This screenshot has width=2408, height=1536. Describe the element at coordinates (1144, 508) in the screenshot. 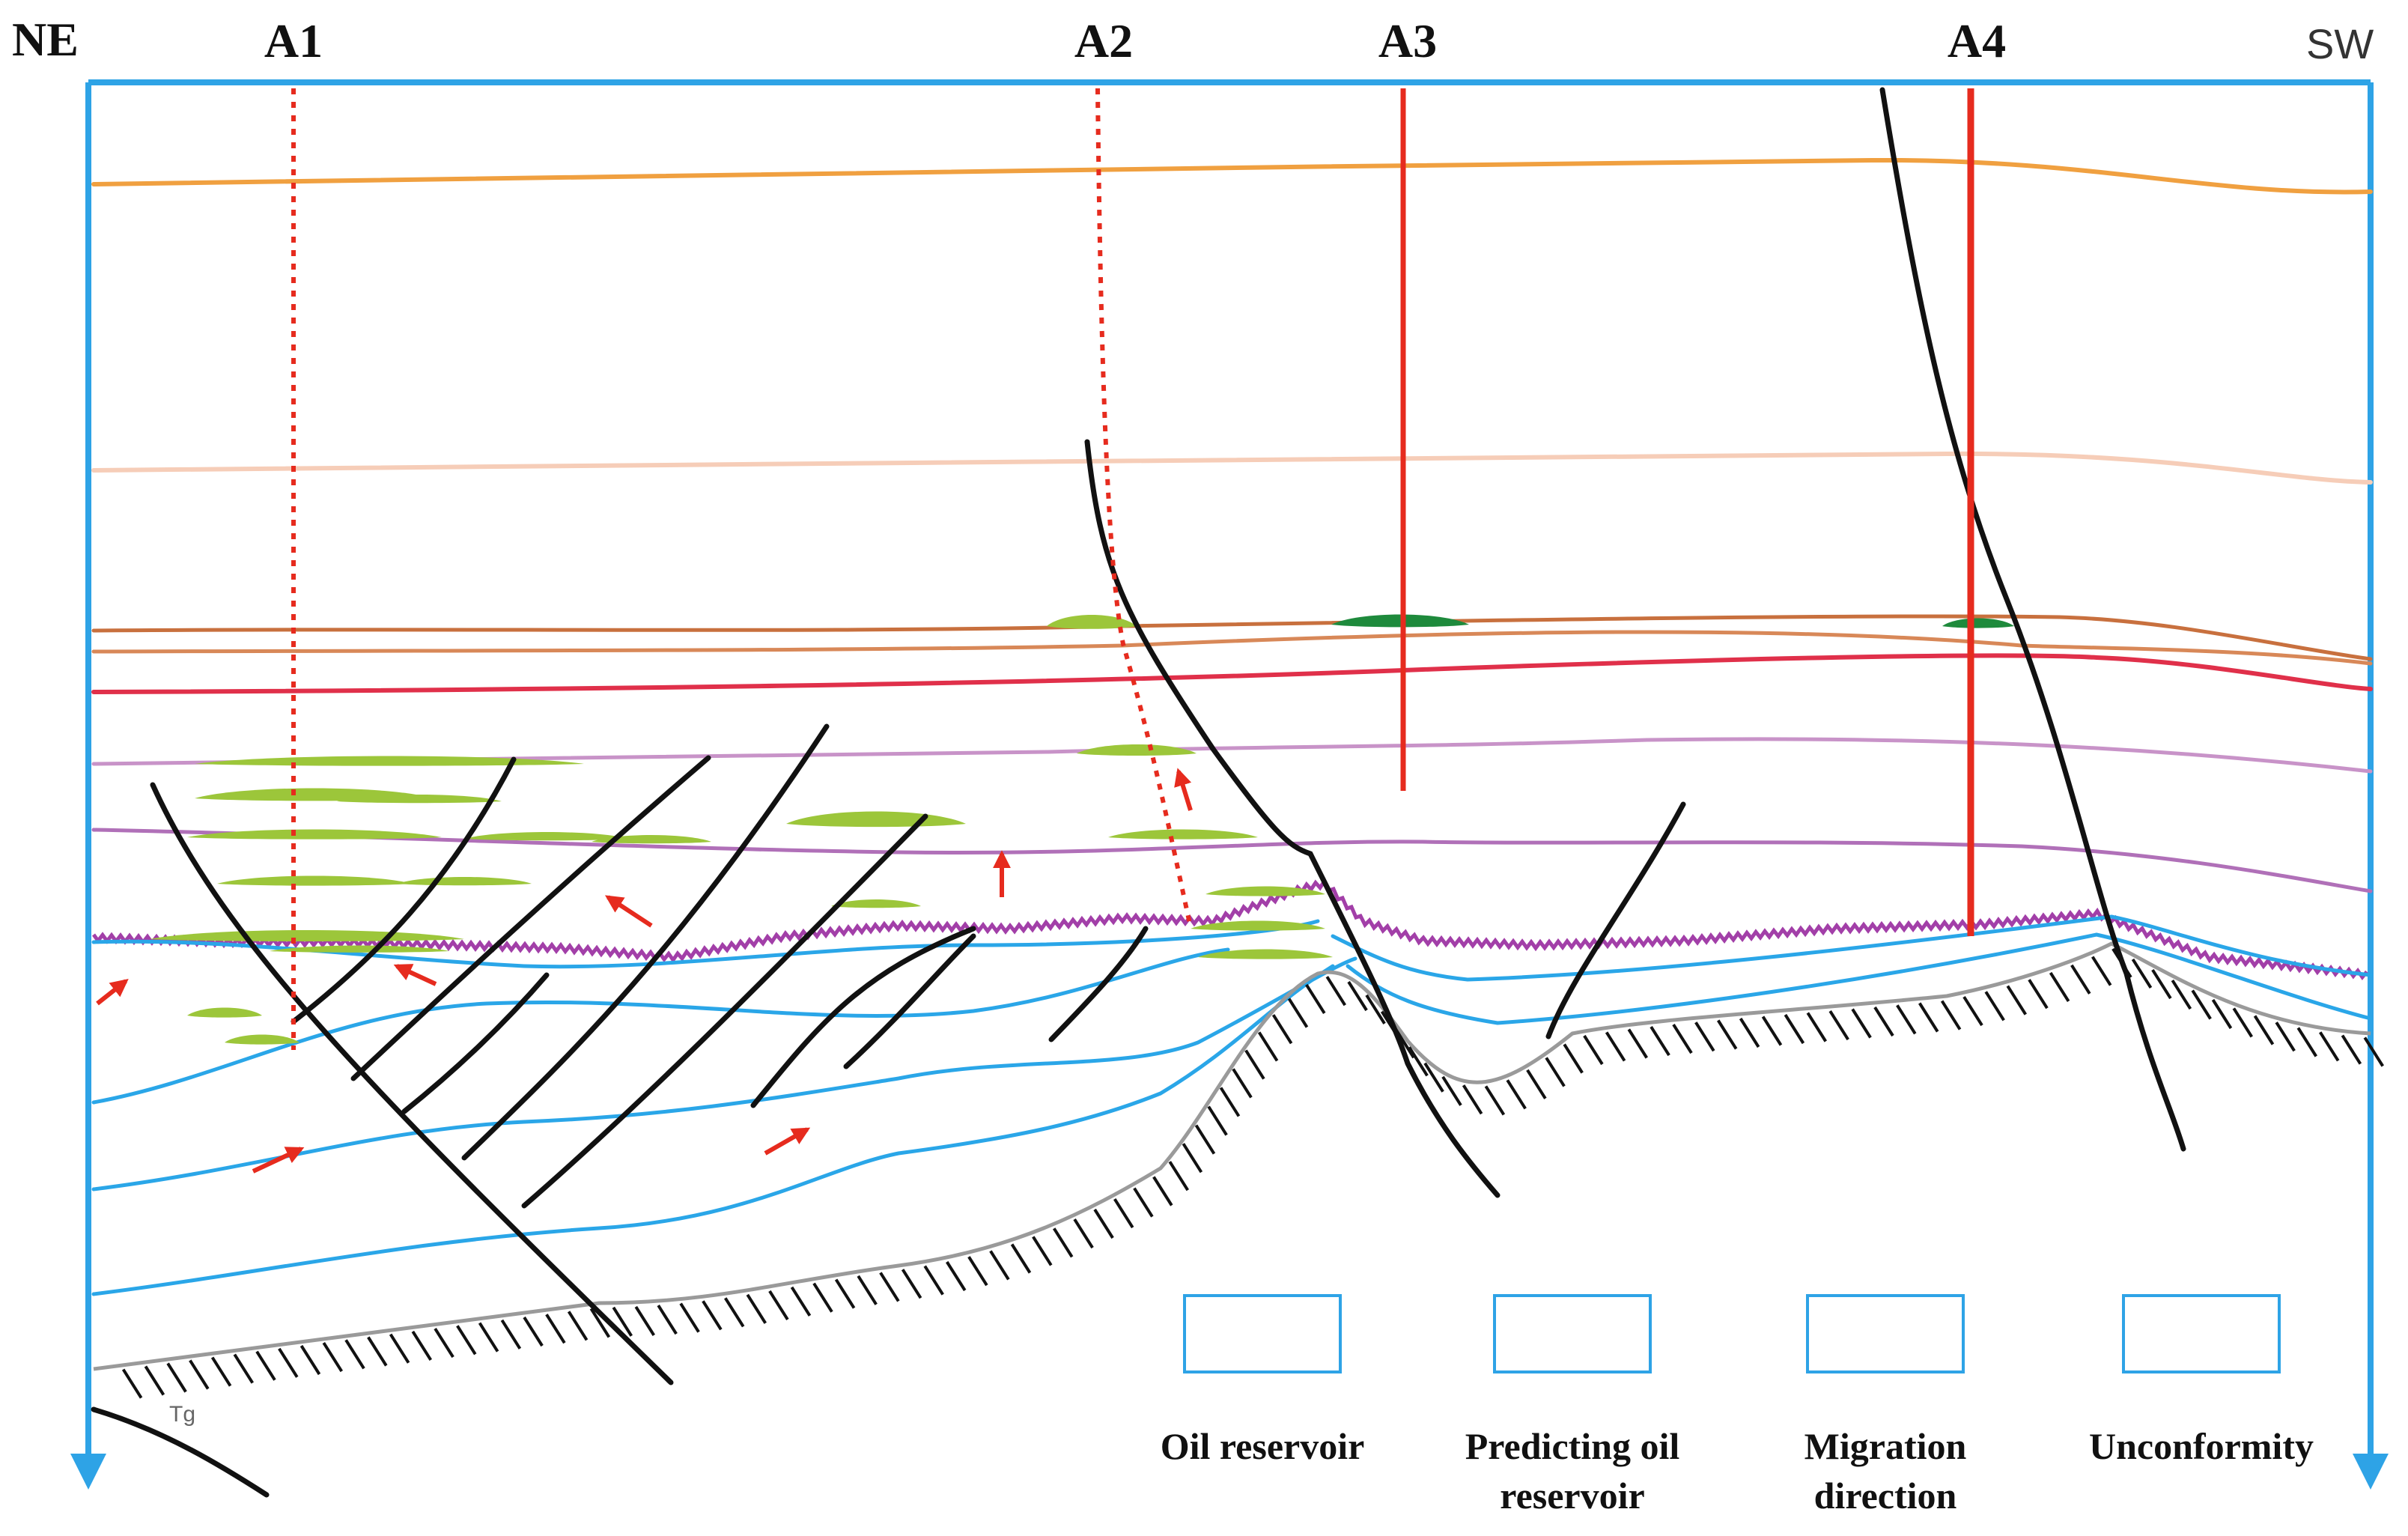

I see `well-a2` at that location.